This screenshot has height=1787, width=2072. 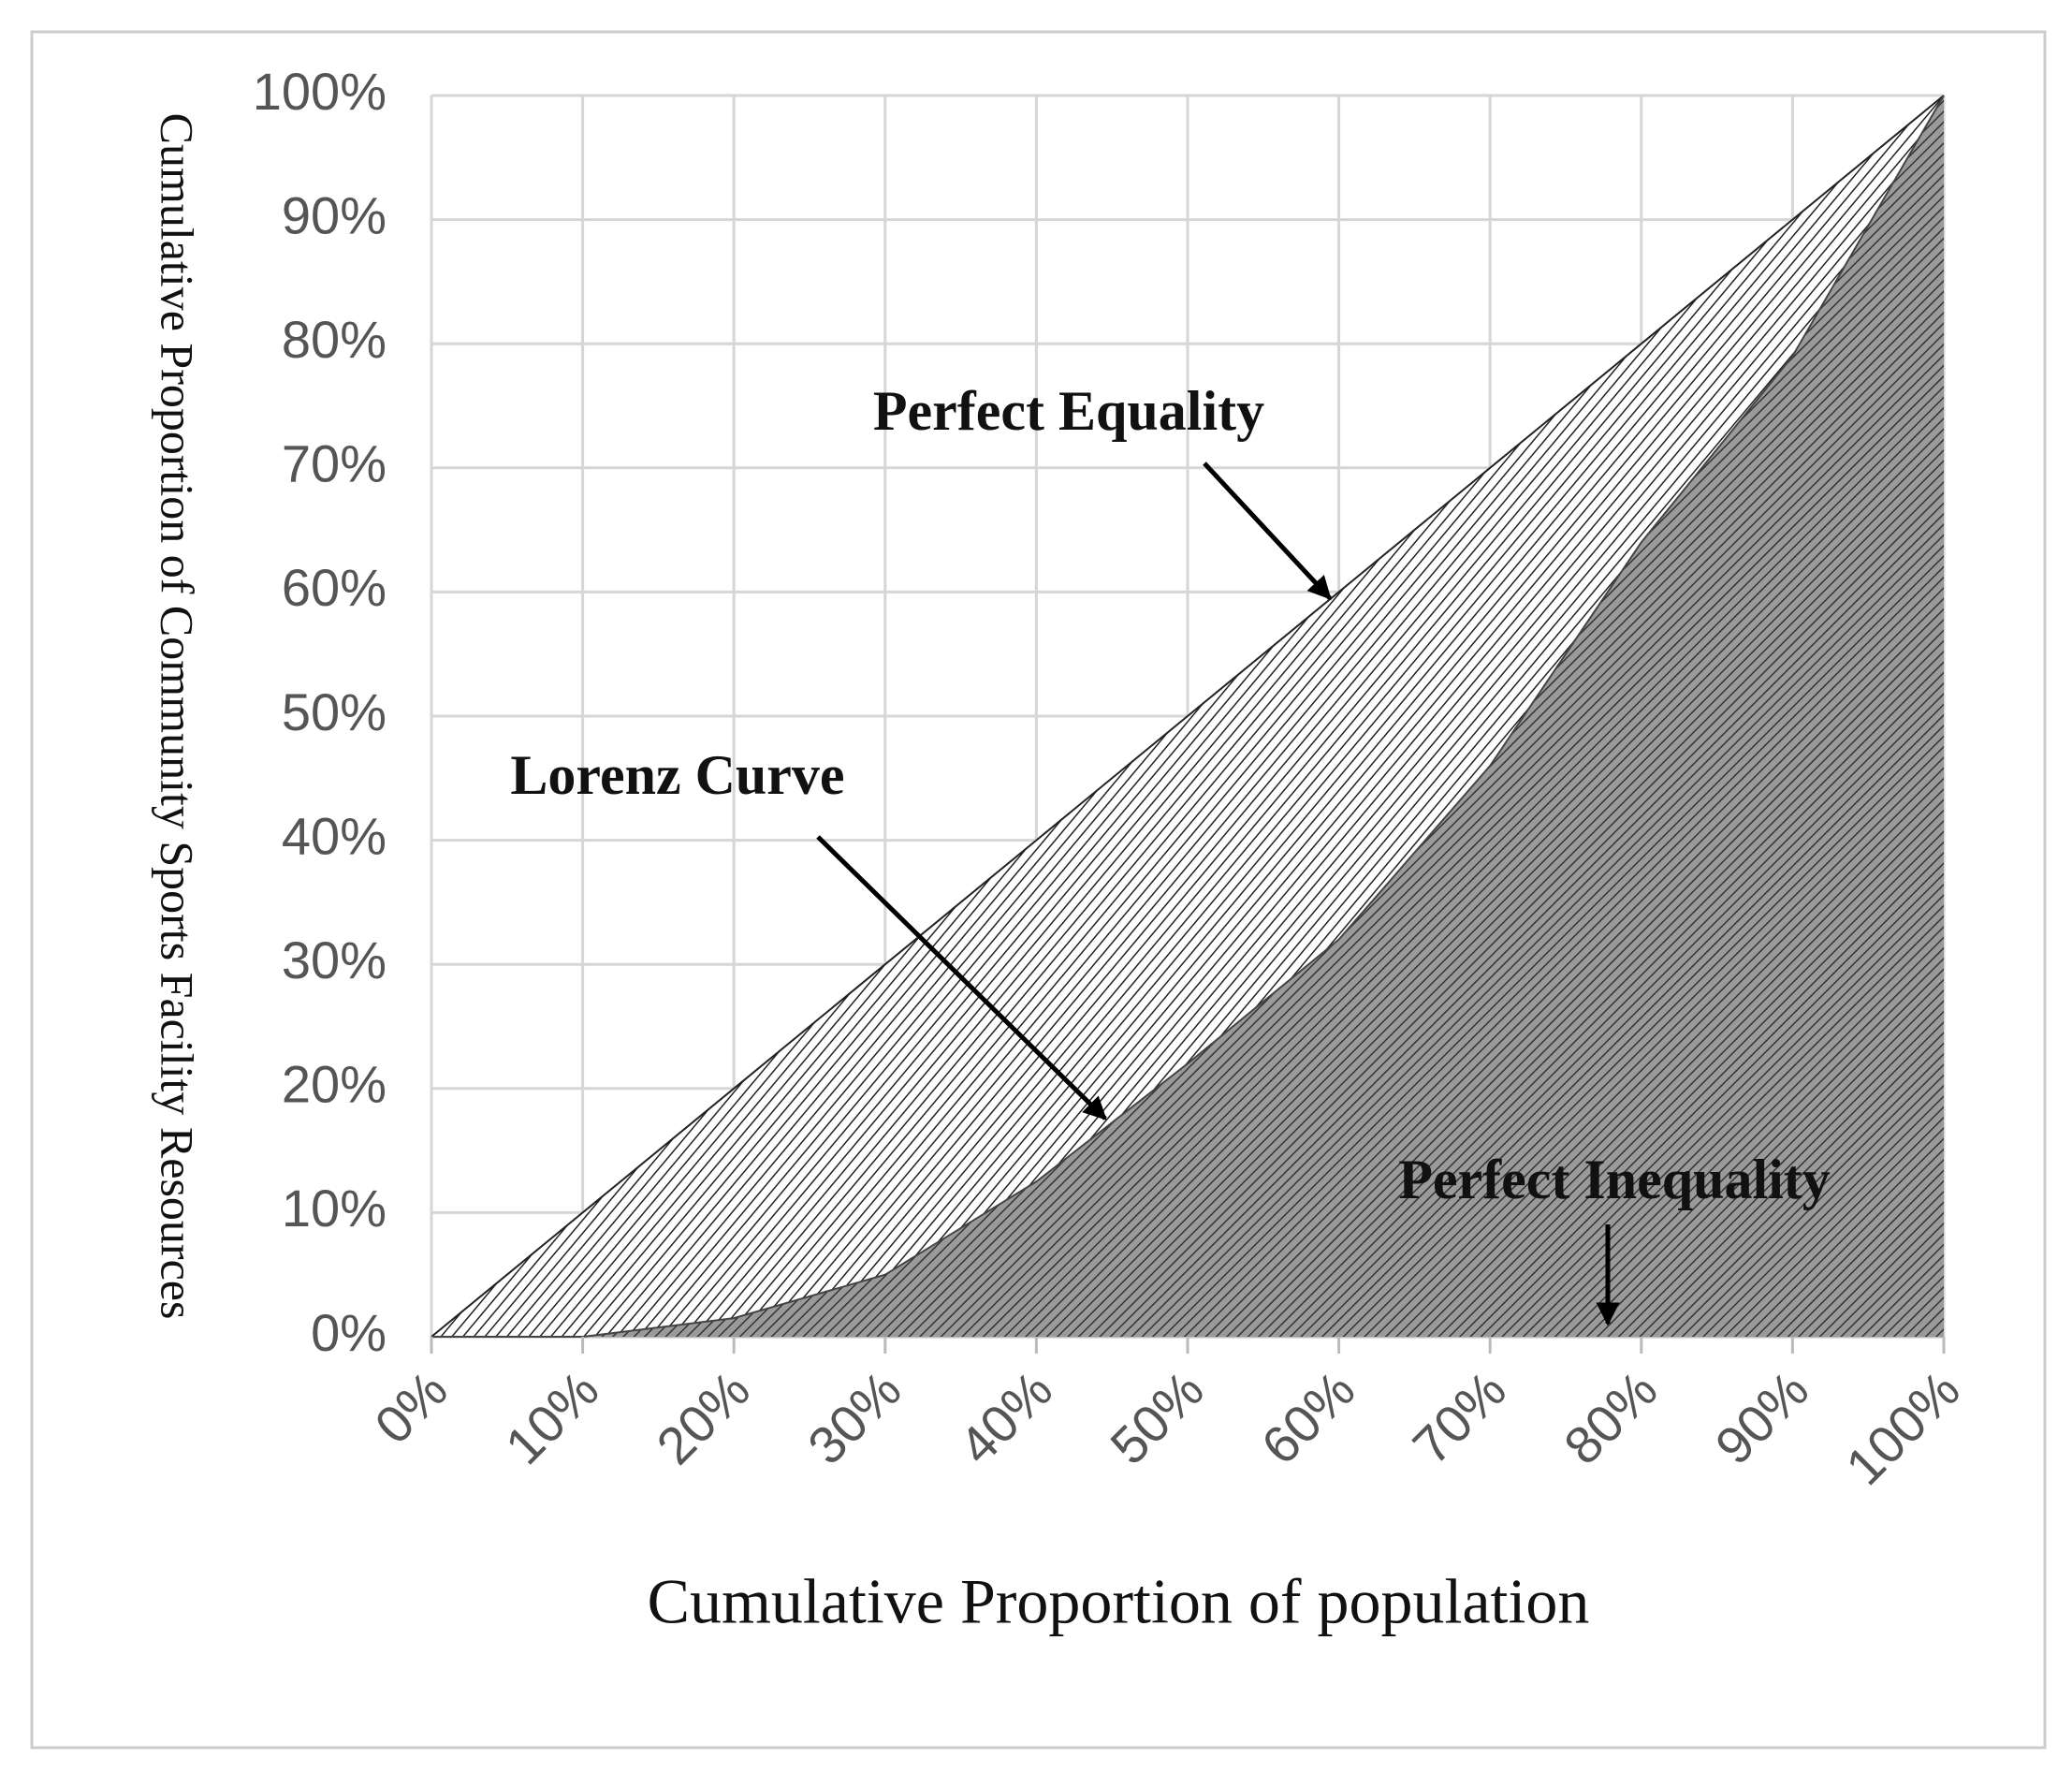 What do you see at coordinates (334, 959) in the screenshot?
I see `y-tick-label: 30%` at bounding box center [334, 959].